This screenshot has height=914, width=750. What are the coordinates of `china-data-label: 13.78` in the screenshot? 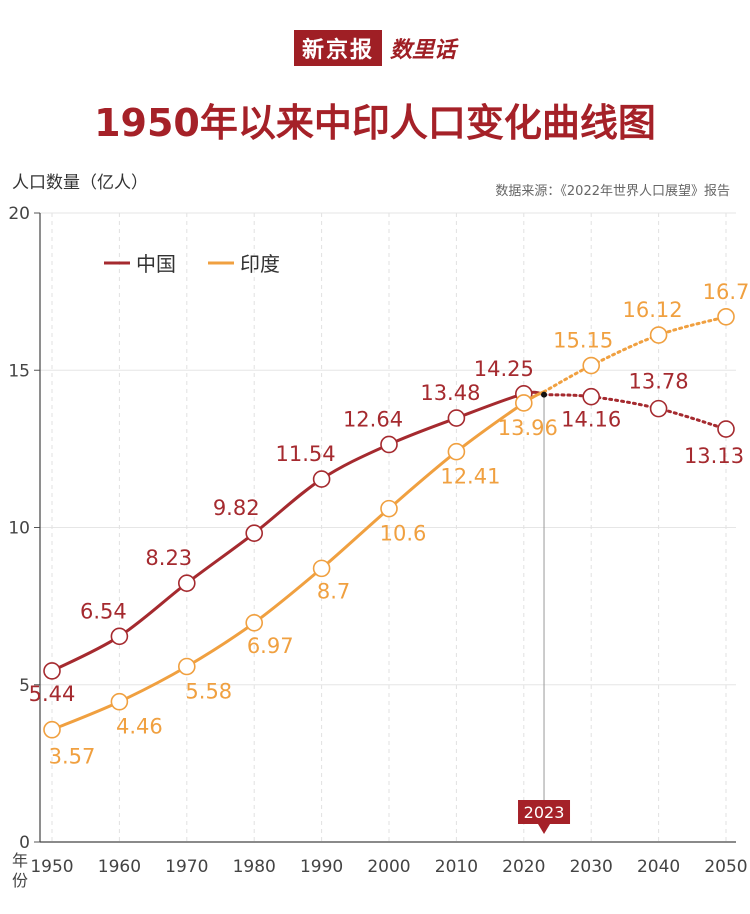 It's located at (659, 382).